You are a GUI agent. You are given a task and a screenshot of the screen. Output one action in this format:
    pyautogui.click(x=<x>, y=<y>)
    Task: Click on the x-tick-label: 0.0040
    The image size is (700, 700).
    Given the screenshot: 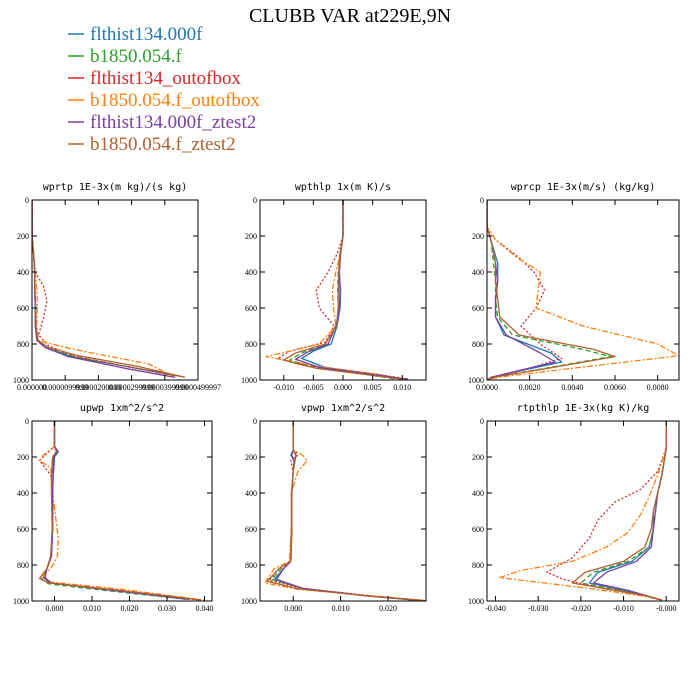 What is the action you would take?
    pyautogui.click(x=572, y=387)
    